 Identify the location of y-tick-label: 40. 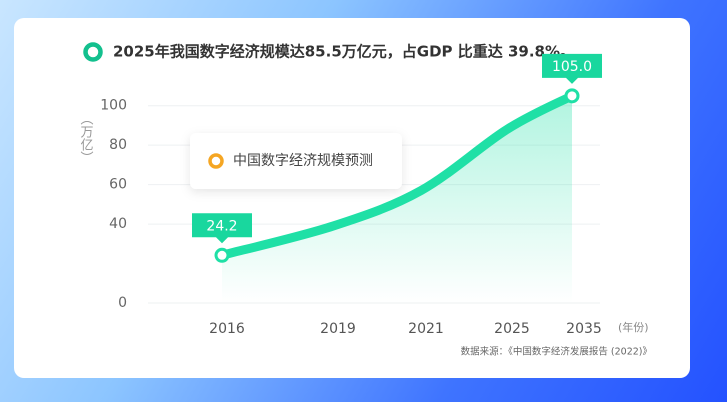
(118, 224).